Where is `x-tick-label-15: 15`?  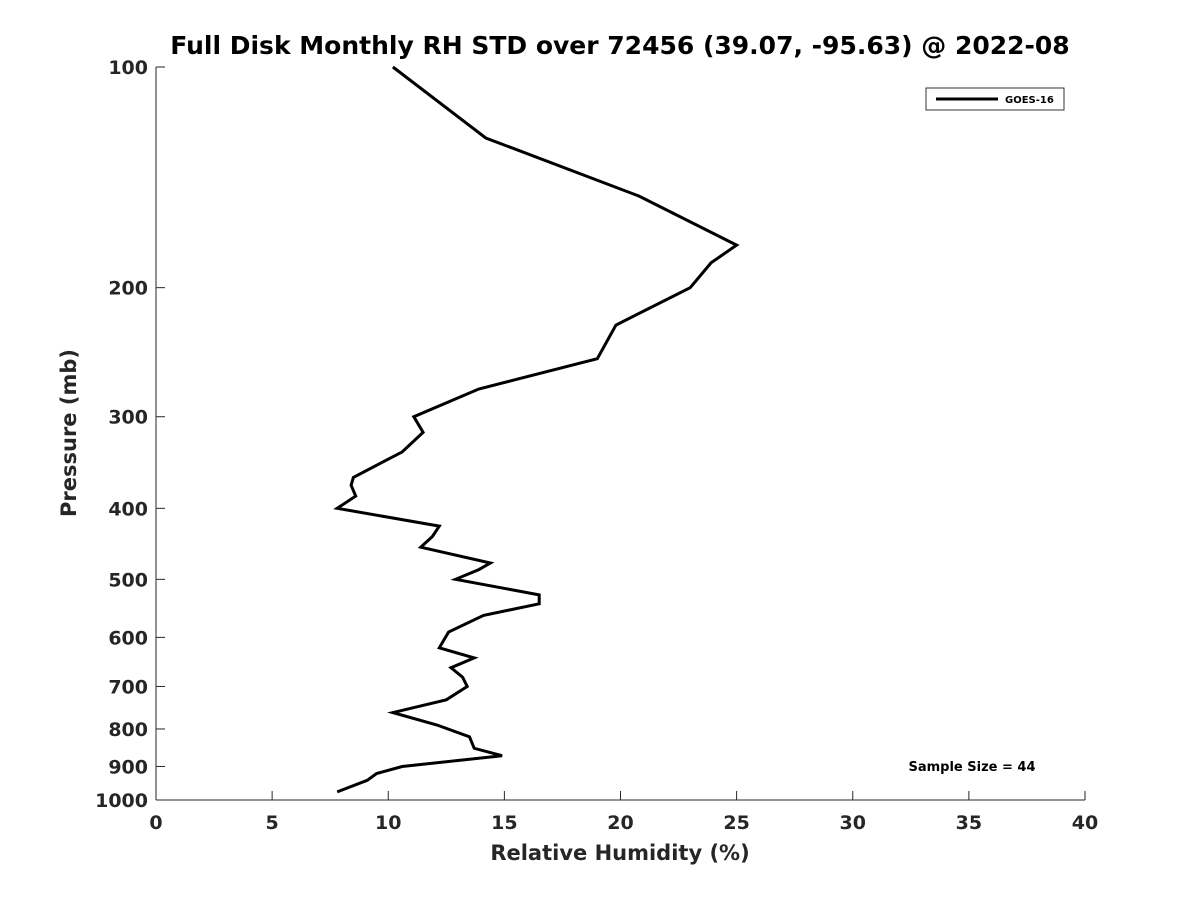 x-tick-label-15: 15 is located at coordinates (504, 823).